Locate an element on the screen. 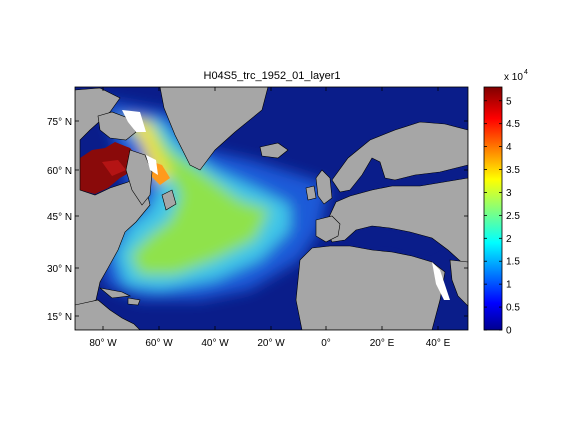 This screenshot has height=437, width=576. colorbar-ticks: 0 0.5 1 1.5 2 2.5 3 3.5 4 4.5 5 is located at coordinates (502, 216).